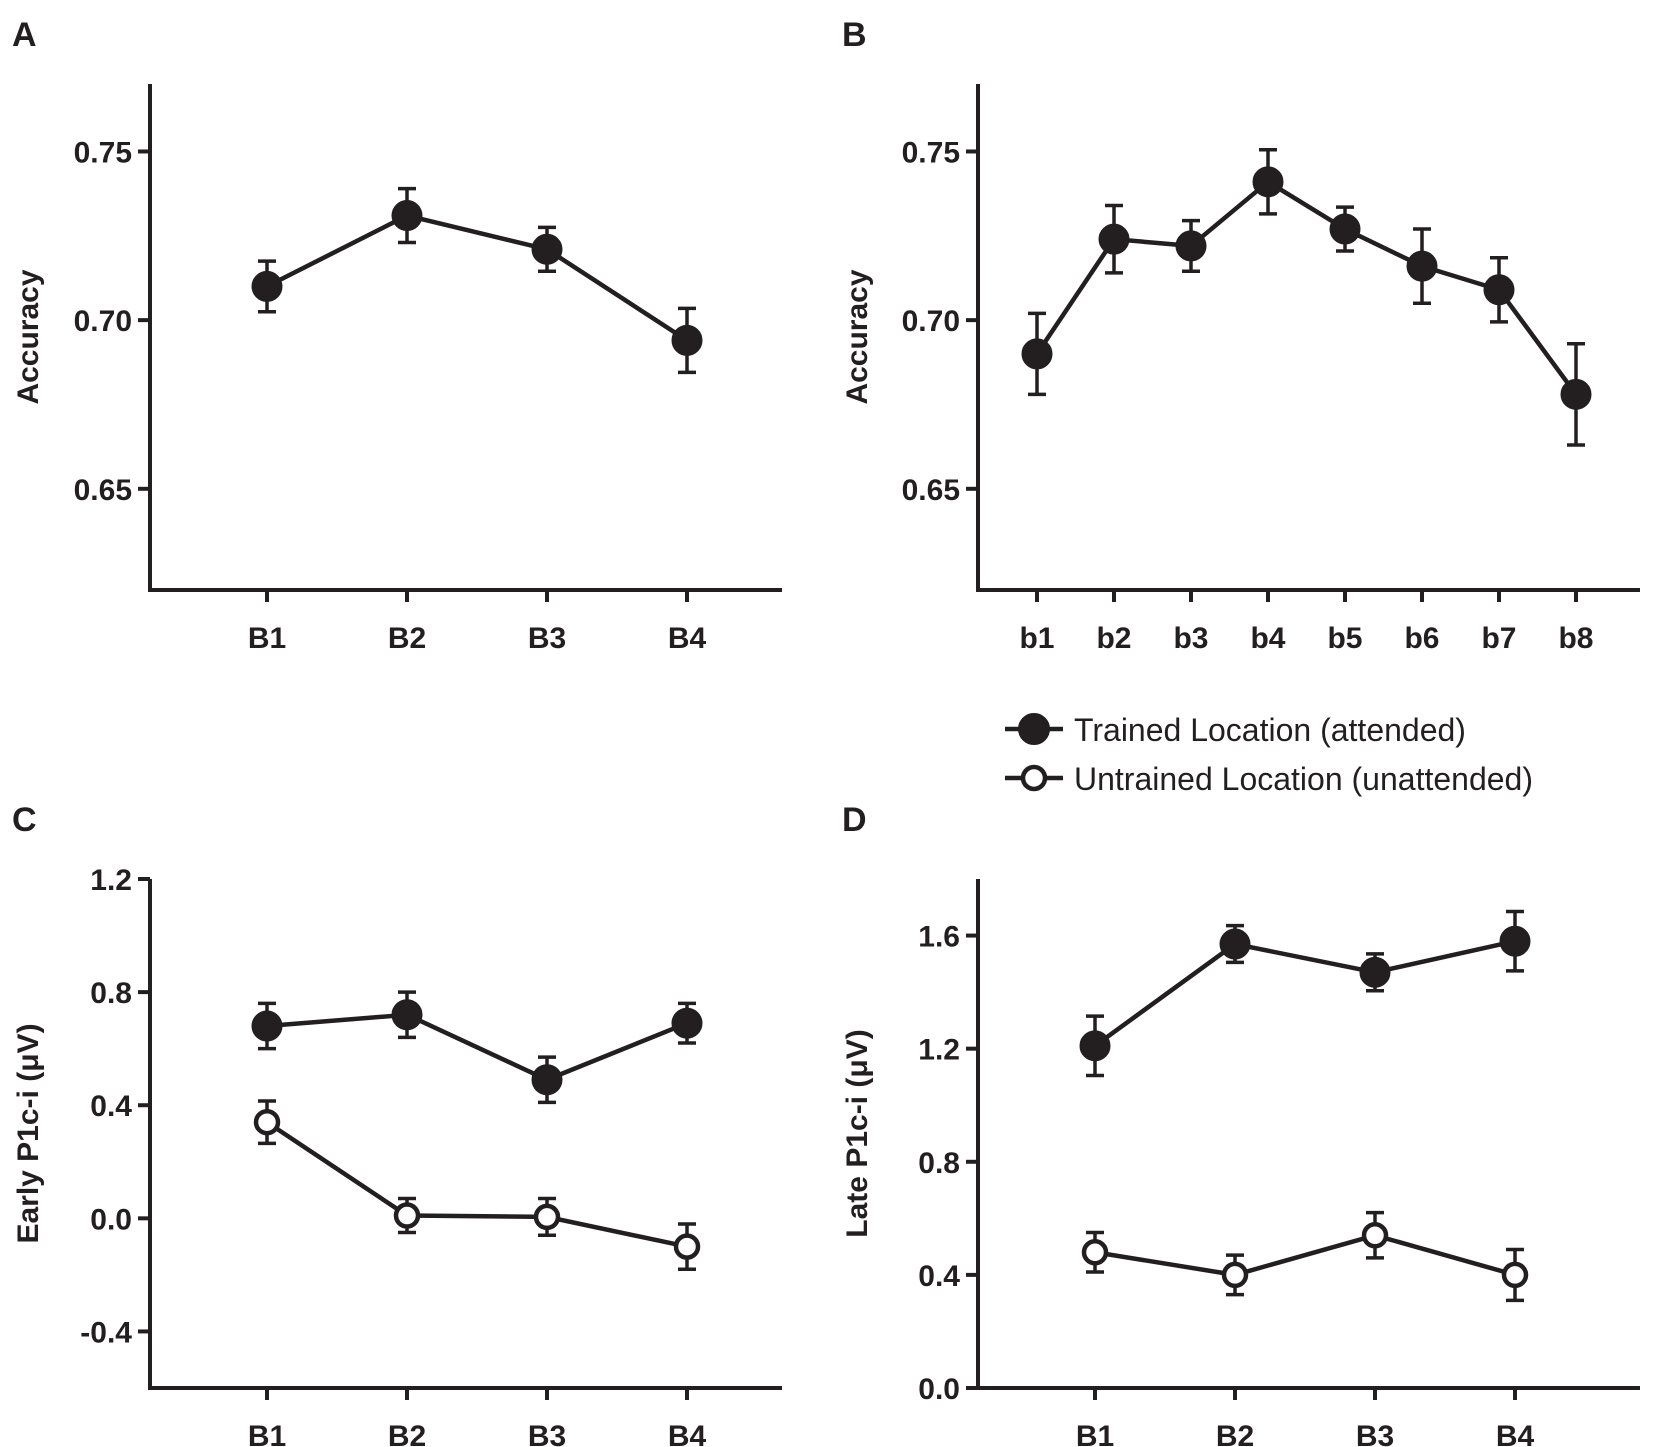  What do you see at coordinates (1303, 779) in the screenshot?
I see `legend-label-untrained: Untrained Location (unattended)` at bounding box center [1303, 779].